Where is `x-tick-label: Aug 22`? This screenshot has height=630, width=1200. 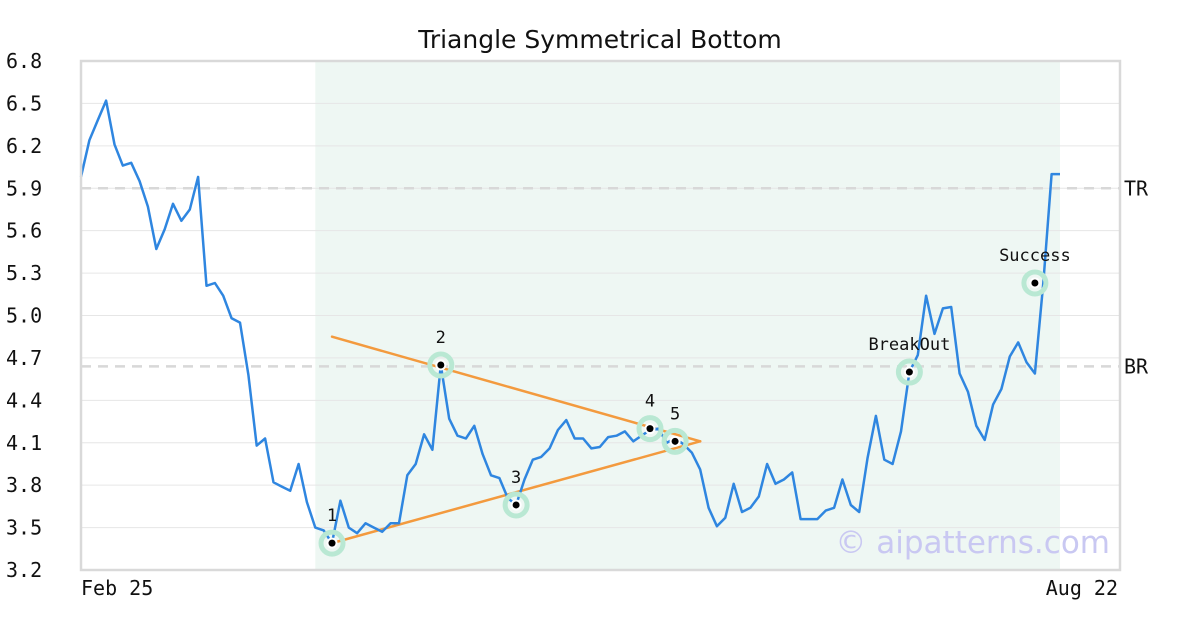 x-tick-label: Aug 22 is located at coordinates (1082, 588).